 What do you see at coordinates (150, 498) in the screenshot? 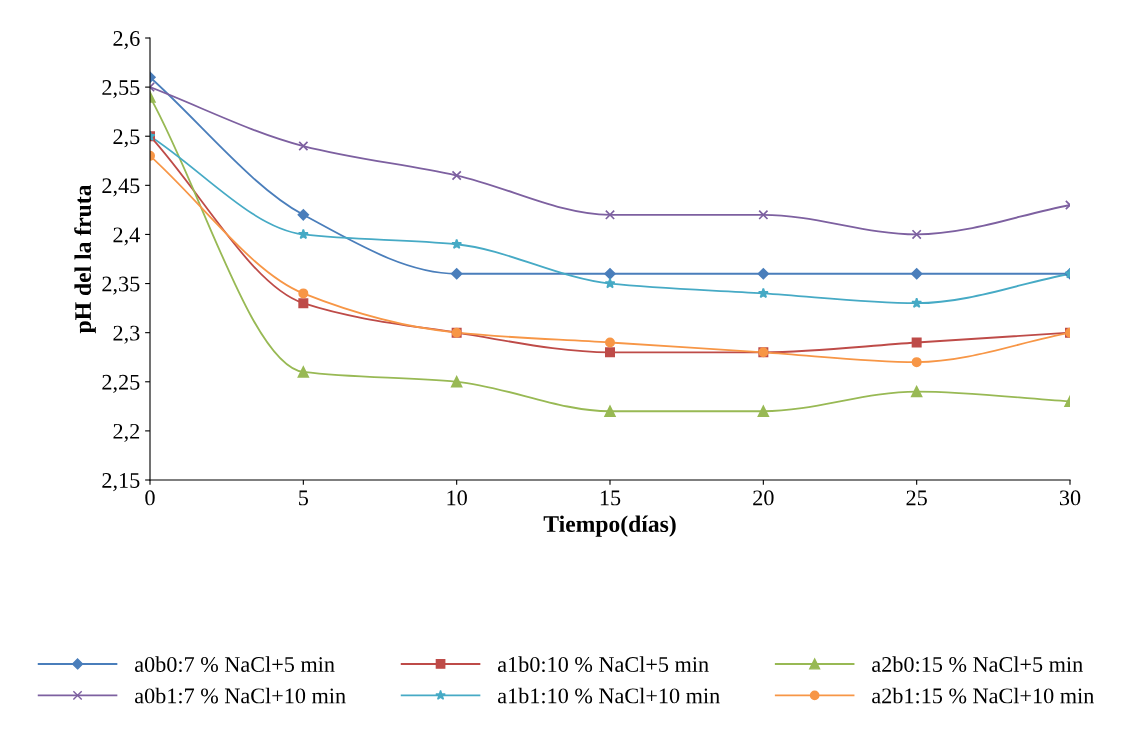
I see `x-tick-label: 0` at bounding box center [150, 498].